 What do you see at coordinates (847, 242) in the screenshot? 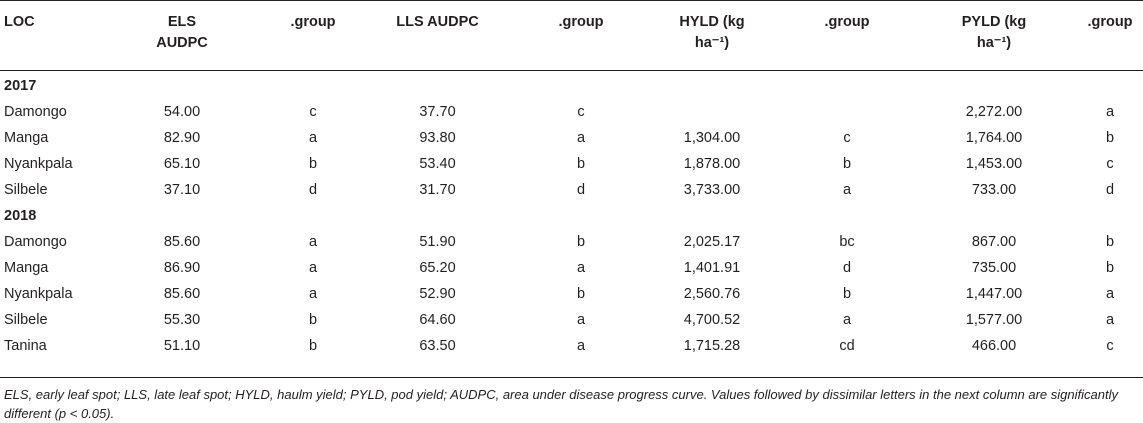
I see `cell-group-3: bc` at bounding box center [847, 242].